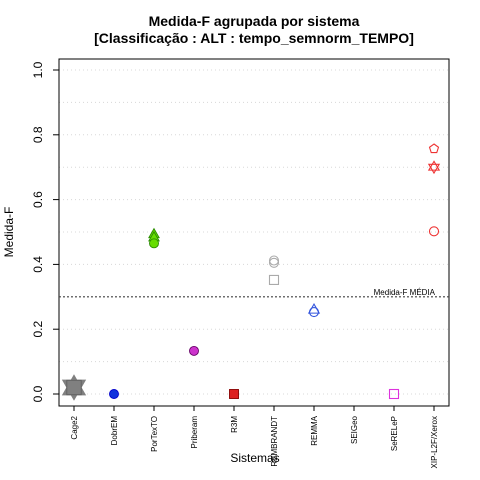 The image size is (480, 480). I want to click on y-tick-label: 0.0, so click(38, 393).